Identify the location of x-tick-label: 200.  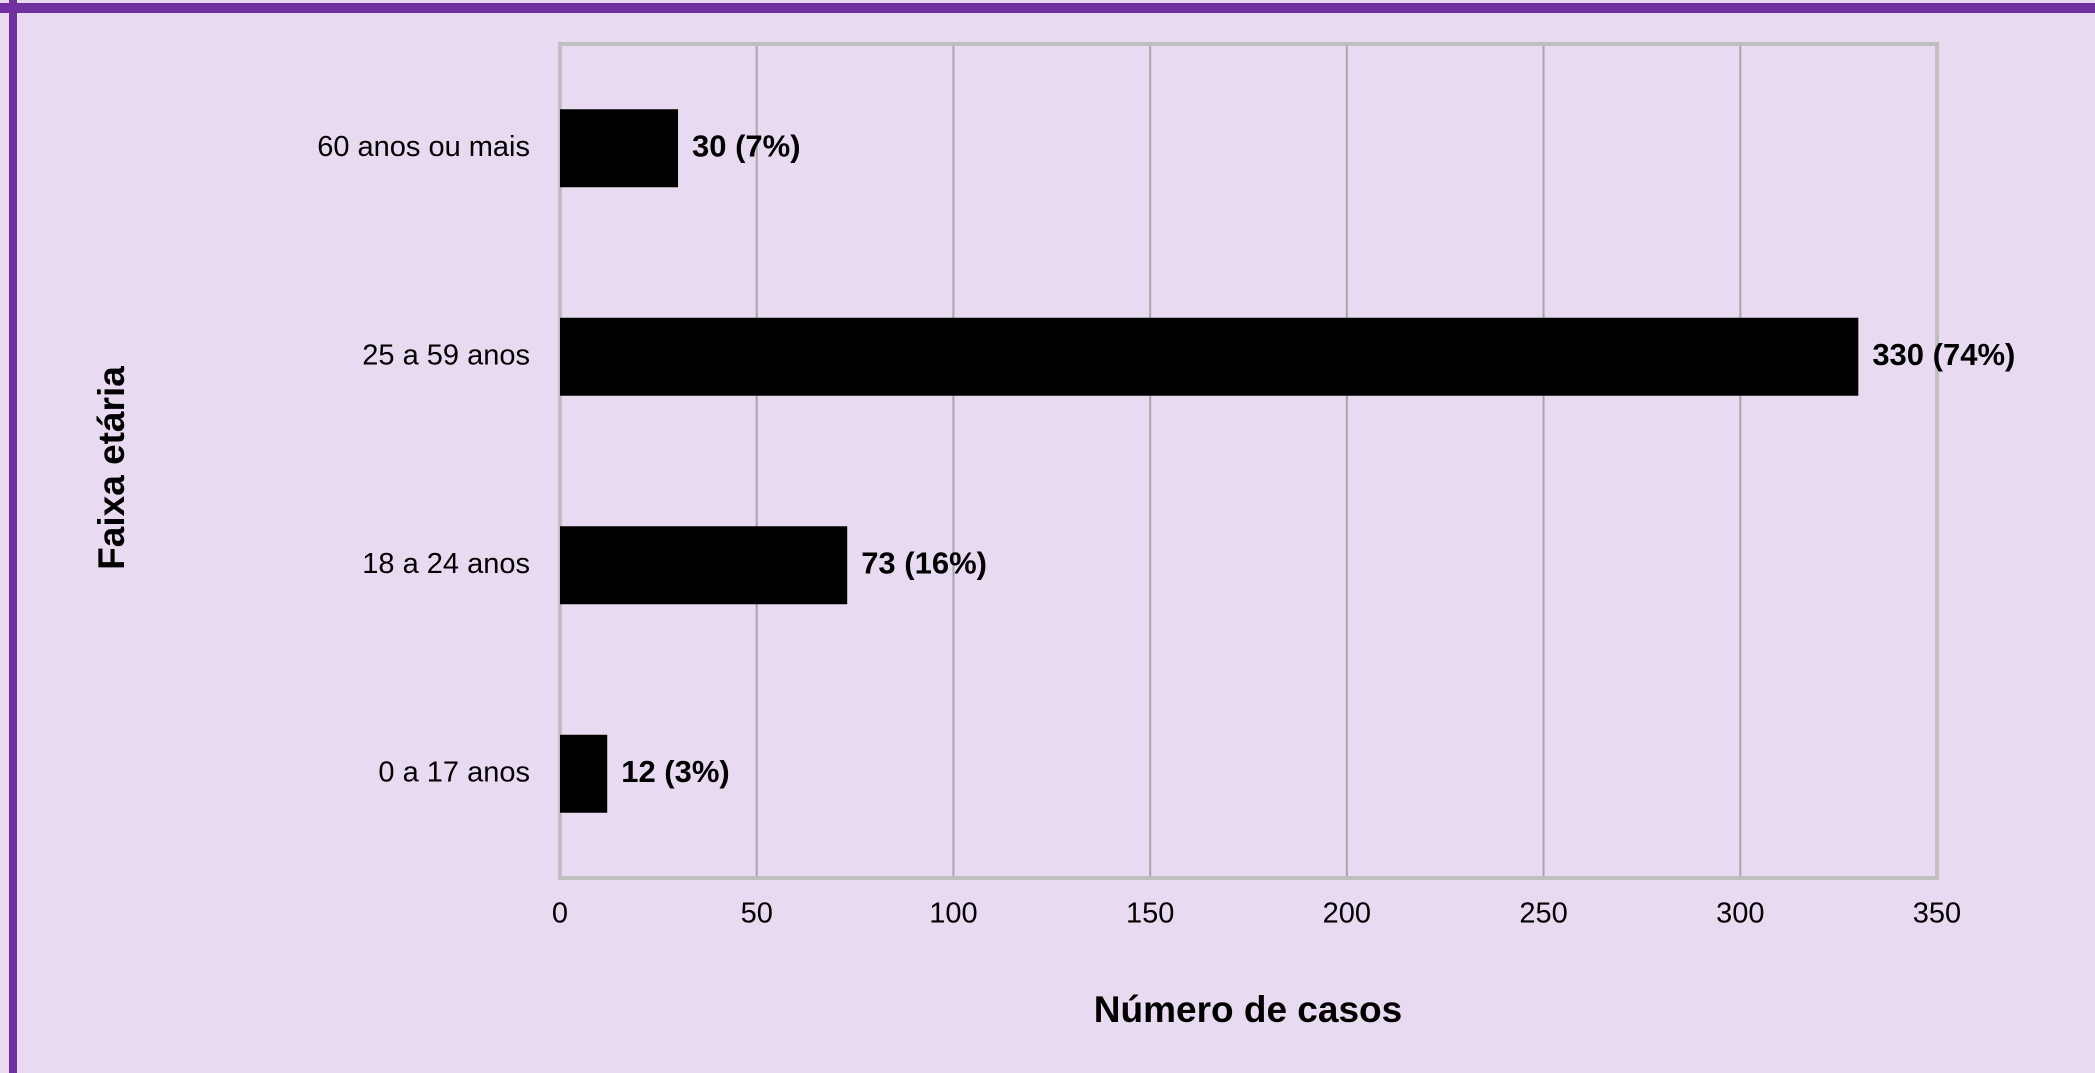
(1347, 914).